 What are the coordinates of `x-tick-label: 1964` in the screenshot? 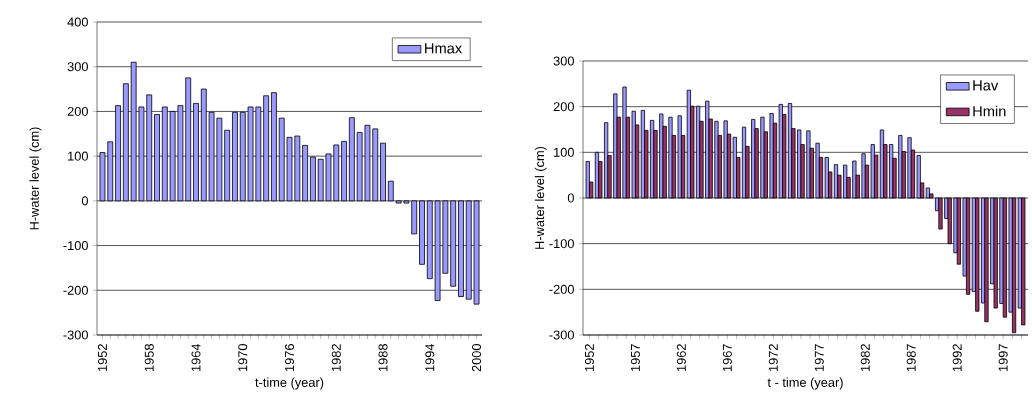 It's located at (196, 357).